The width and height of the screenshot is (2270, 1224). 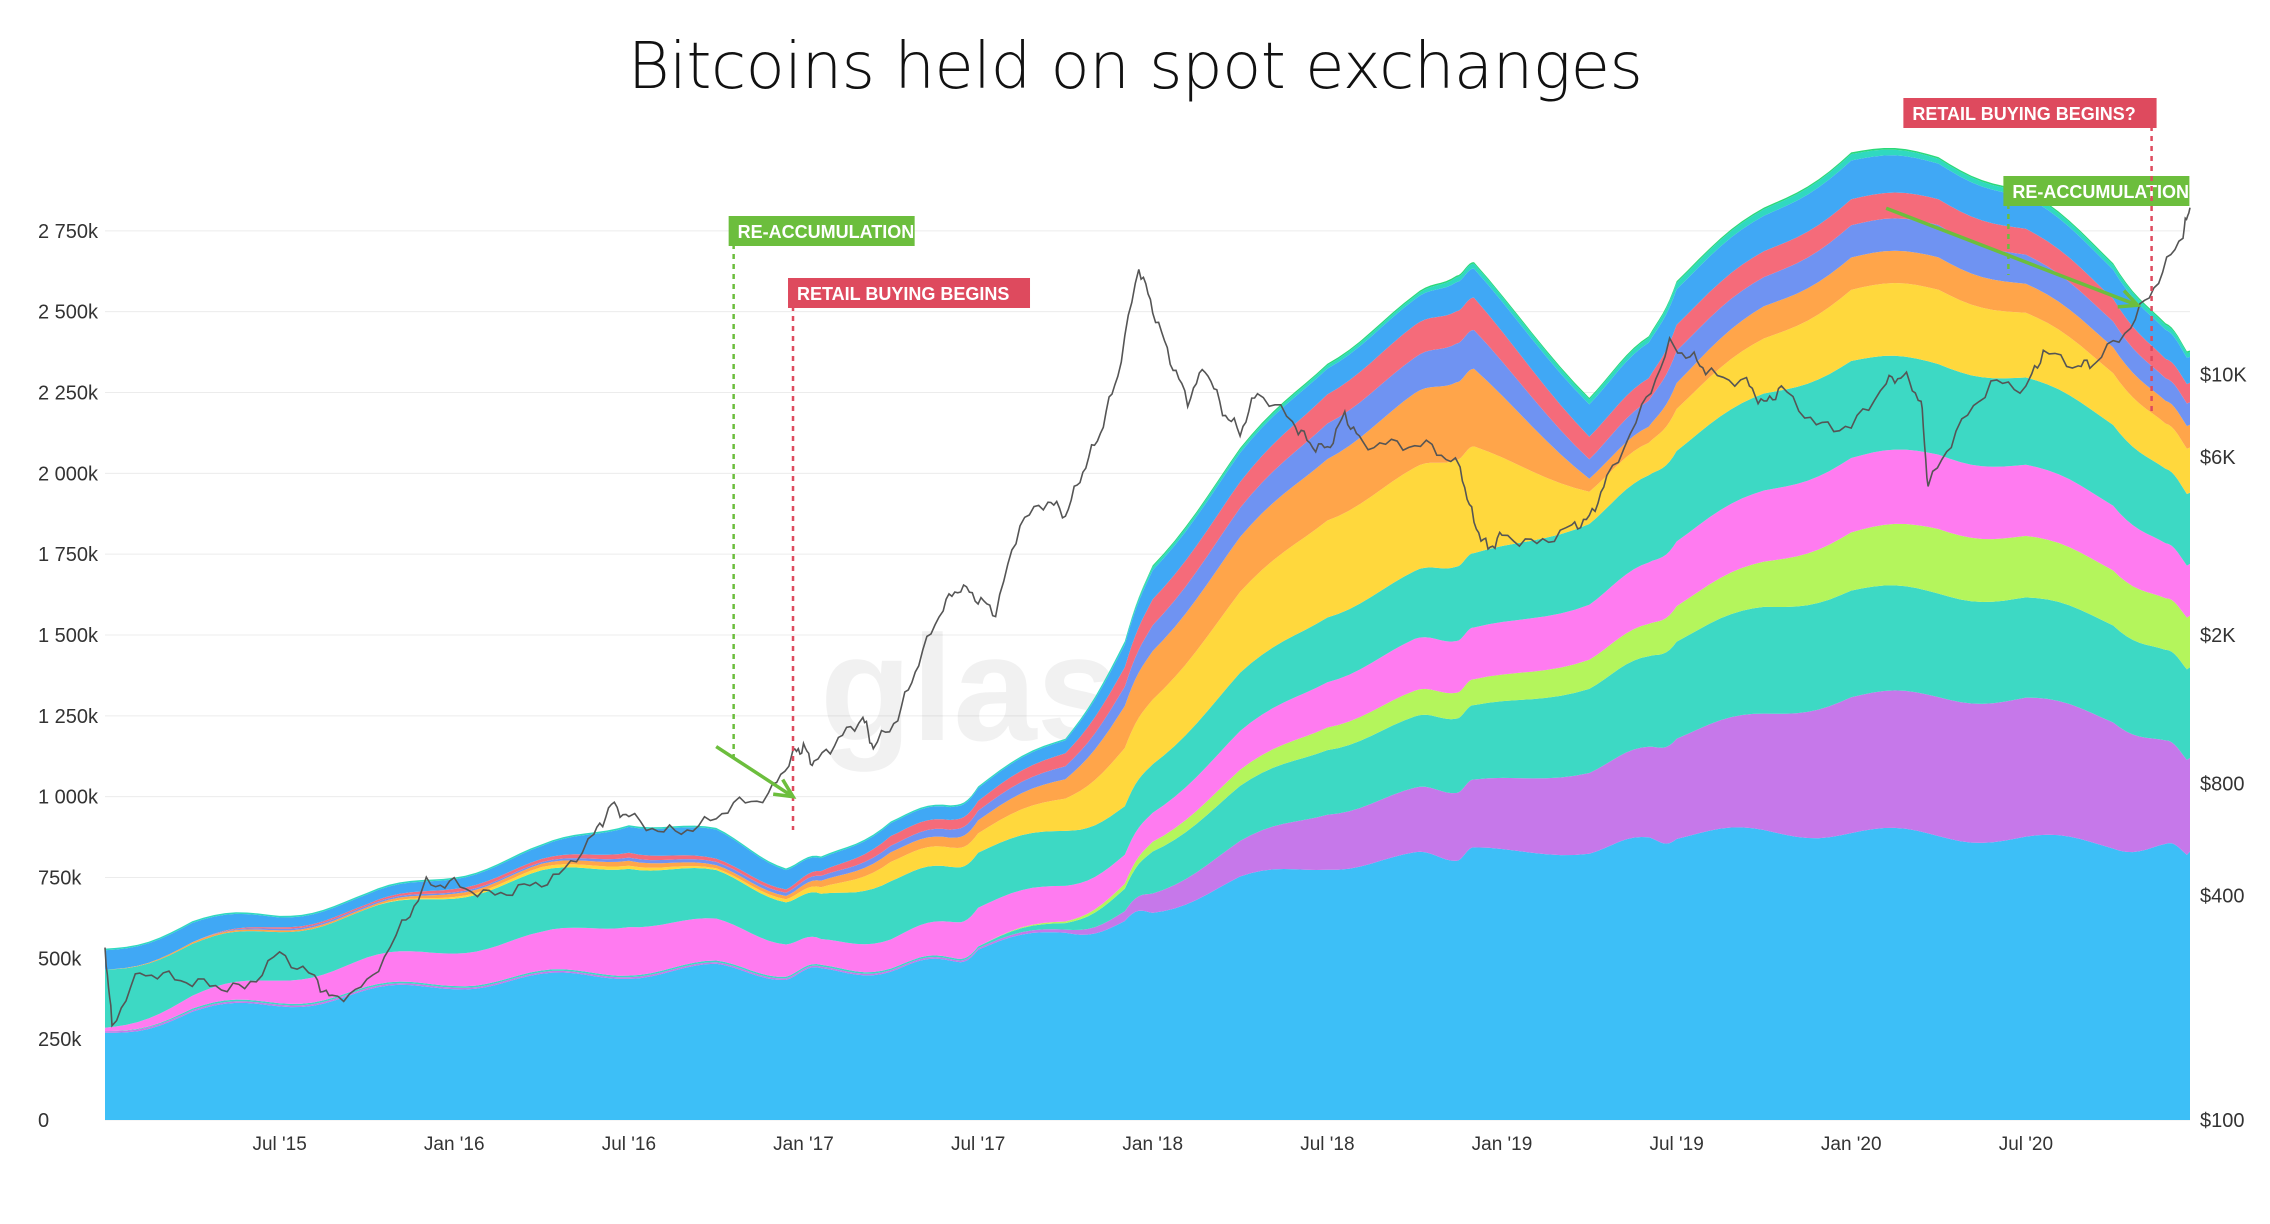 I want to click on price-axis-ticks: $100 $400 $800 $2K $6K $10K, so click(x=2223, y=748).